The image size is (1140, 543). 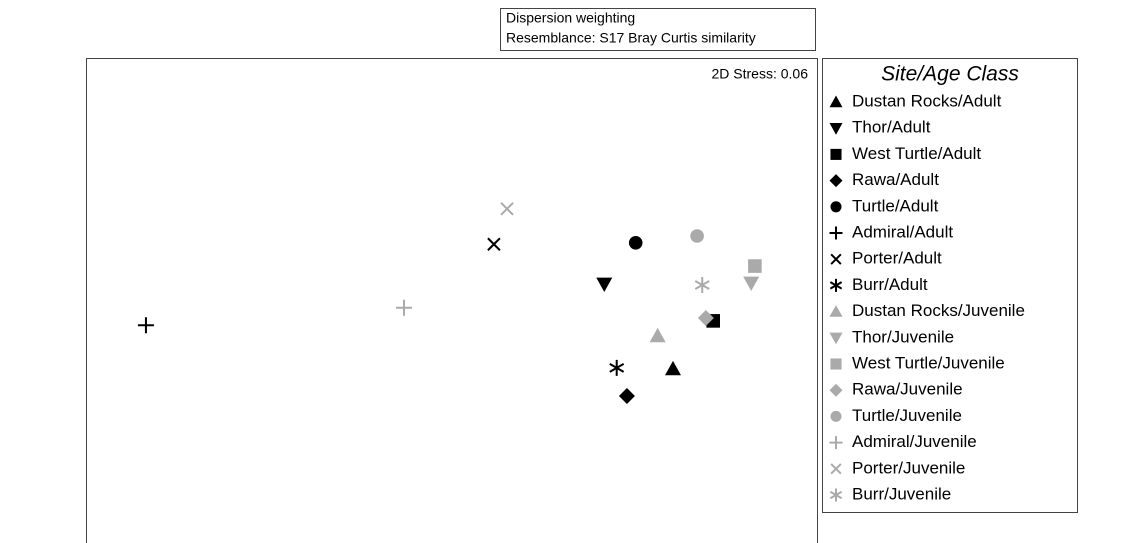 What do you see at coordinates (570, 18) in the screenshot?
I see `header-line: Dispersion weighting` at bounding box center [570, 18].